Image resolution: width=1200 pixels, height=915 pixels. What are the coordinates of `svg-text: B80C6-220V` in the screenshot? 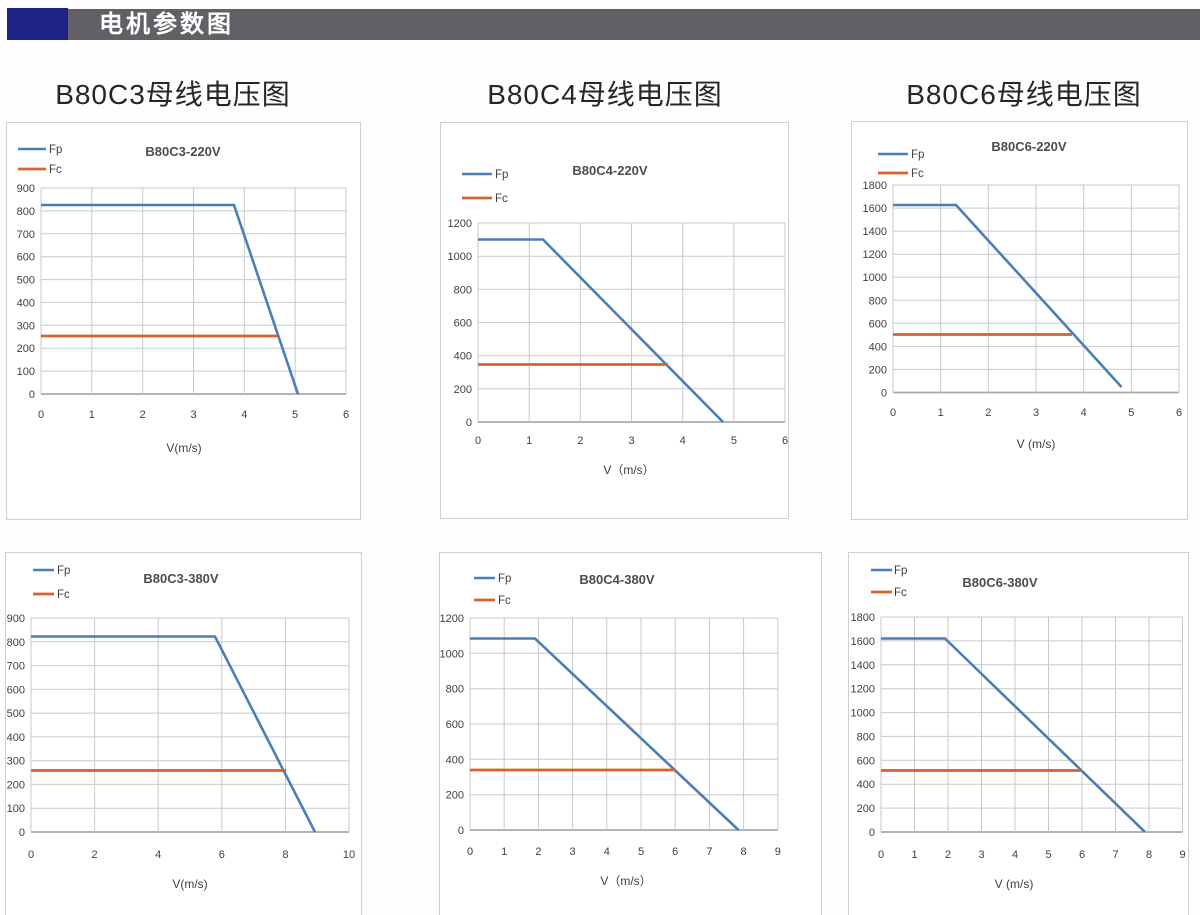 It's located at (1028, 146).